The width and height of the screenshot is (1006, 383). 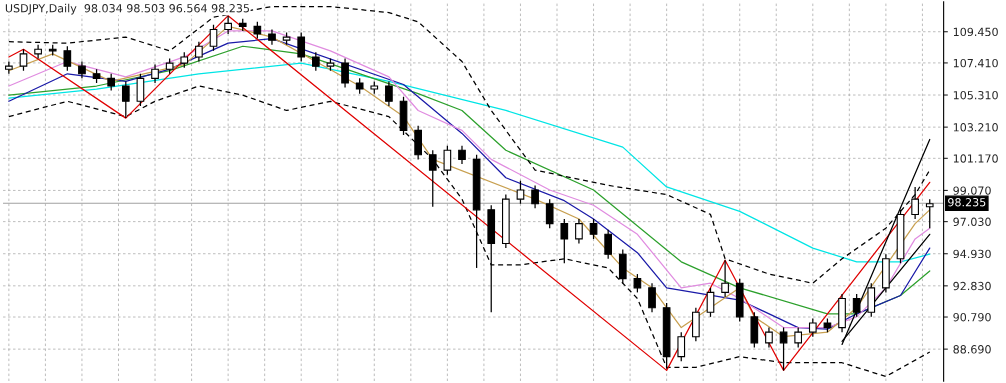 I want to click on y-tick-label: 88.690, so click(x=972, y=349).